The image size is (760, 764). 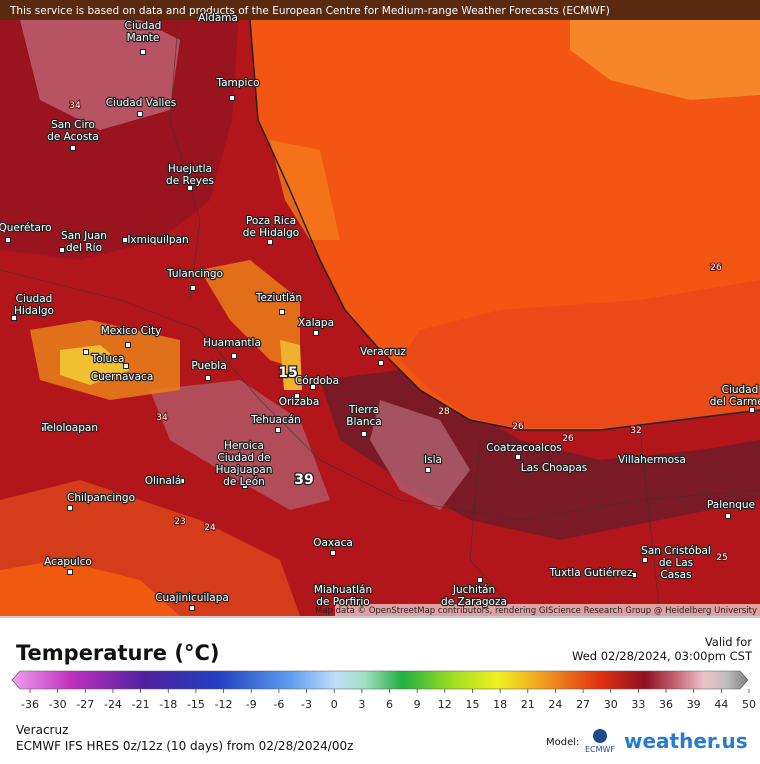 I want to click on colorbar-tick-label: -12, so click(x=224, y=704).